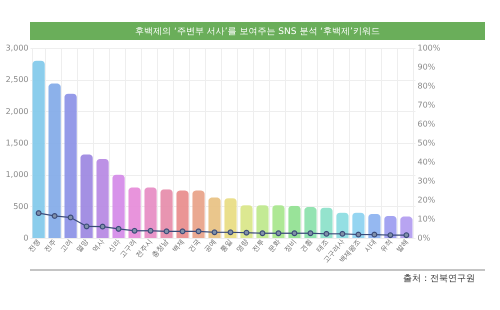  I want to click on y2-tick-label: 30%, so click(427, 181).